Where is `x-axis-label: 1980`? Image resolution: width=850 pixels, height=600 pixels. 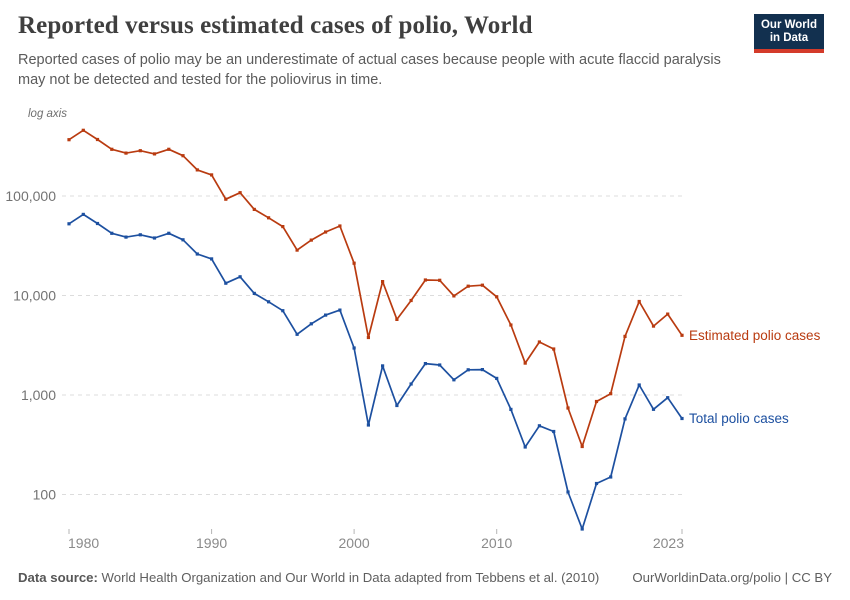
x-axis-label: 1980 is located at coordinates (83, 543).